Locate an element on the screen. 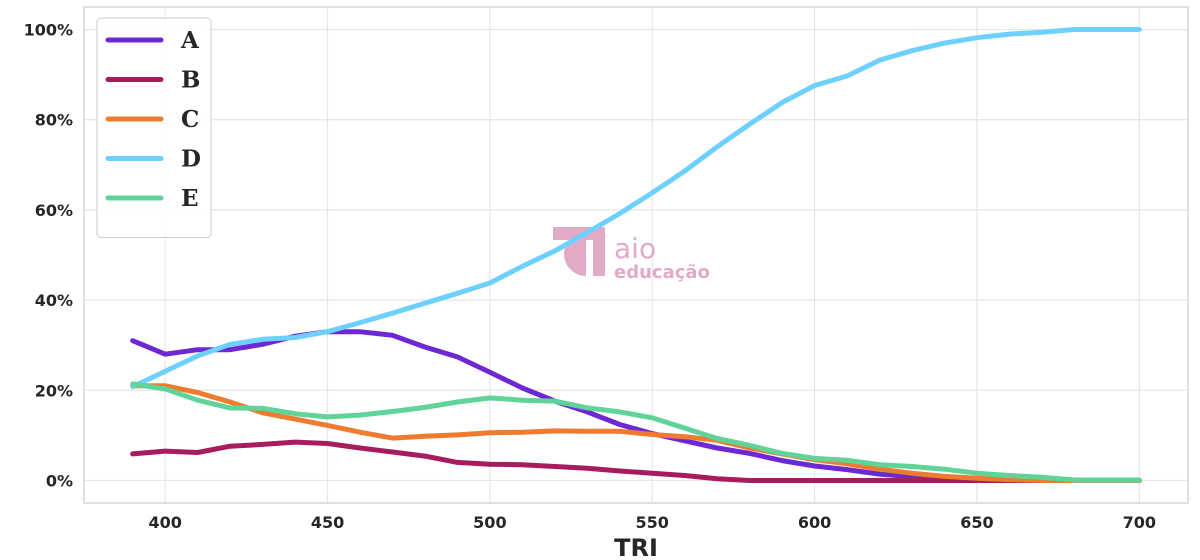 This screenshot has width=1200, height=560. x-tick-label: 550 is located at coordinates (652, 522).